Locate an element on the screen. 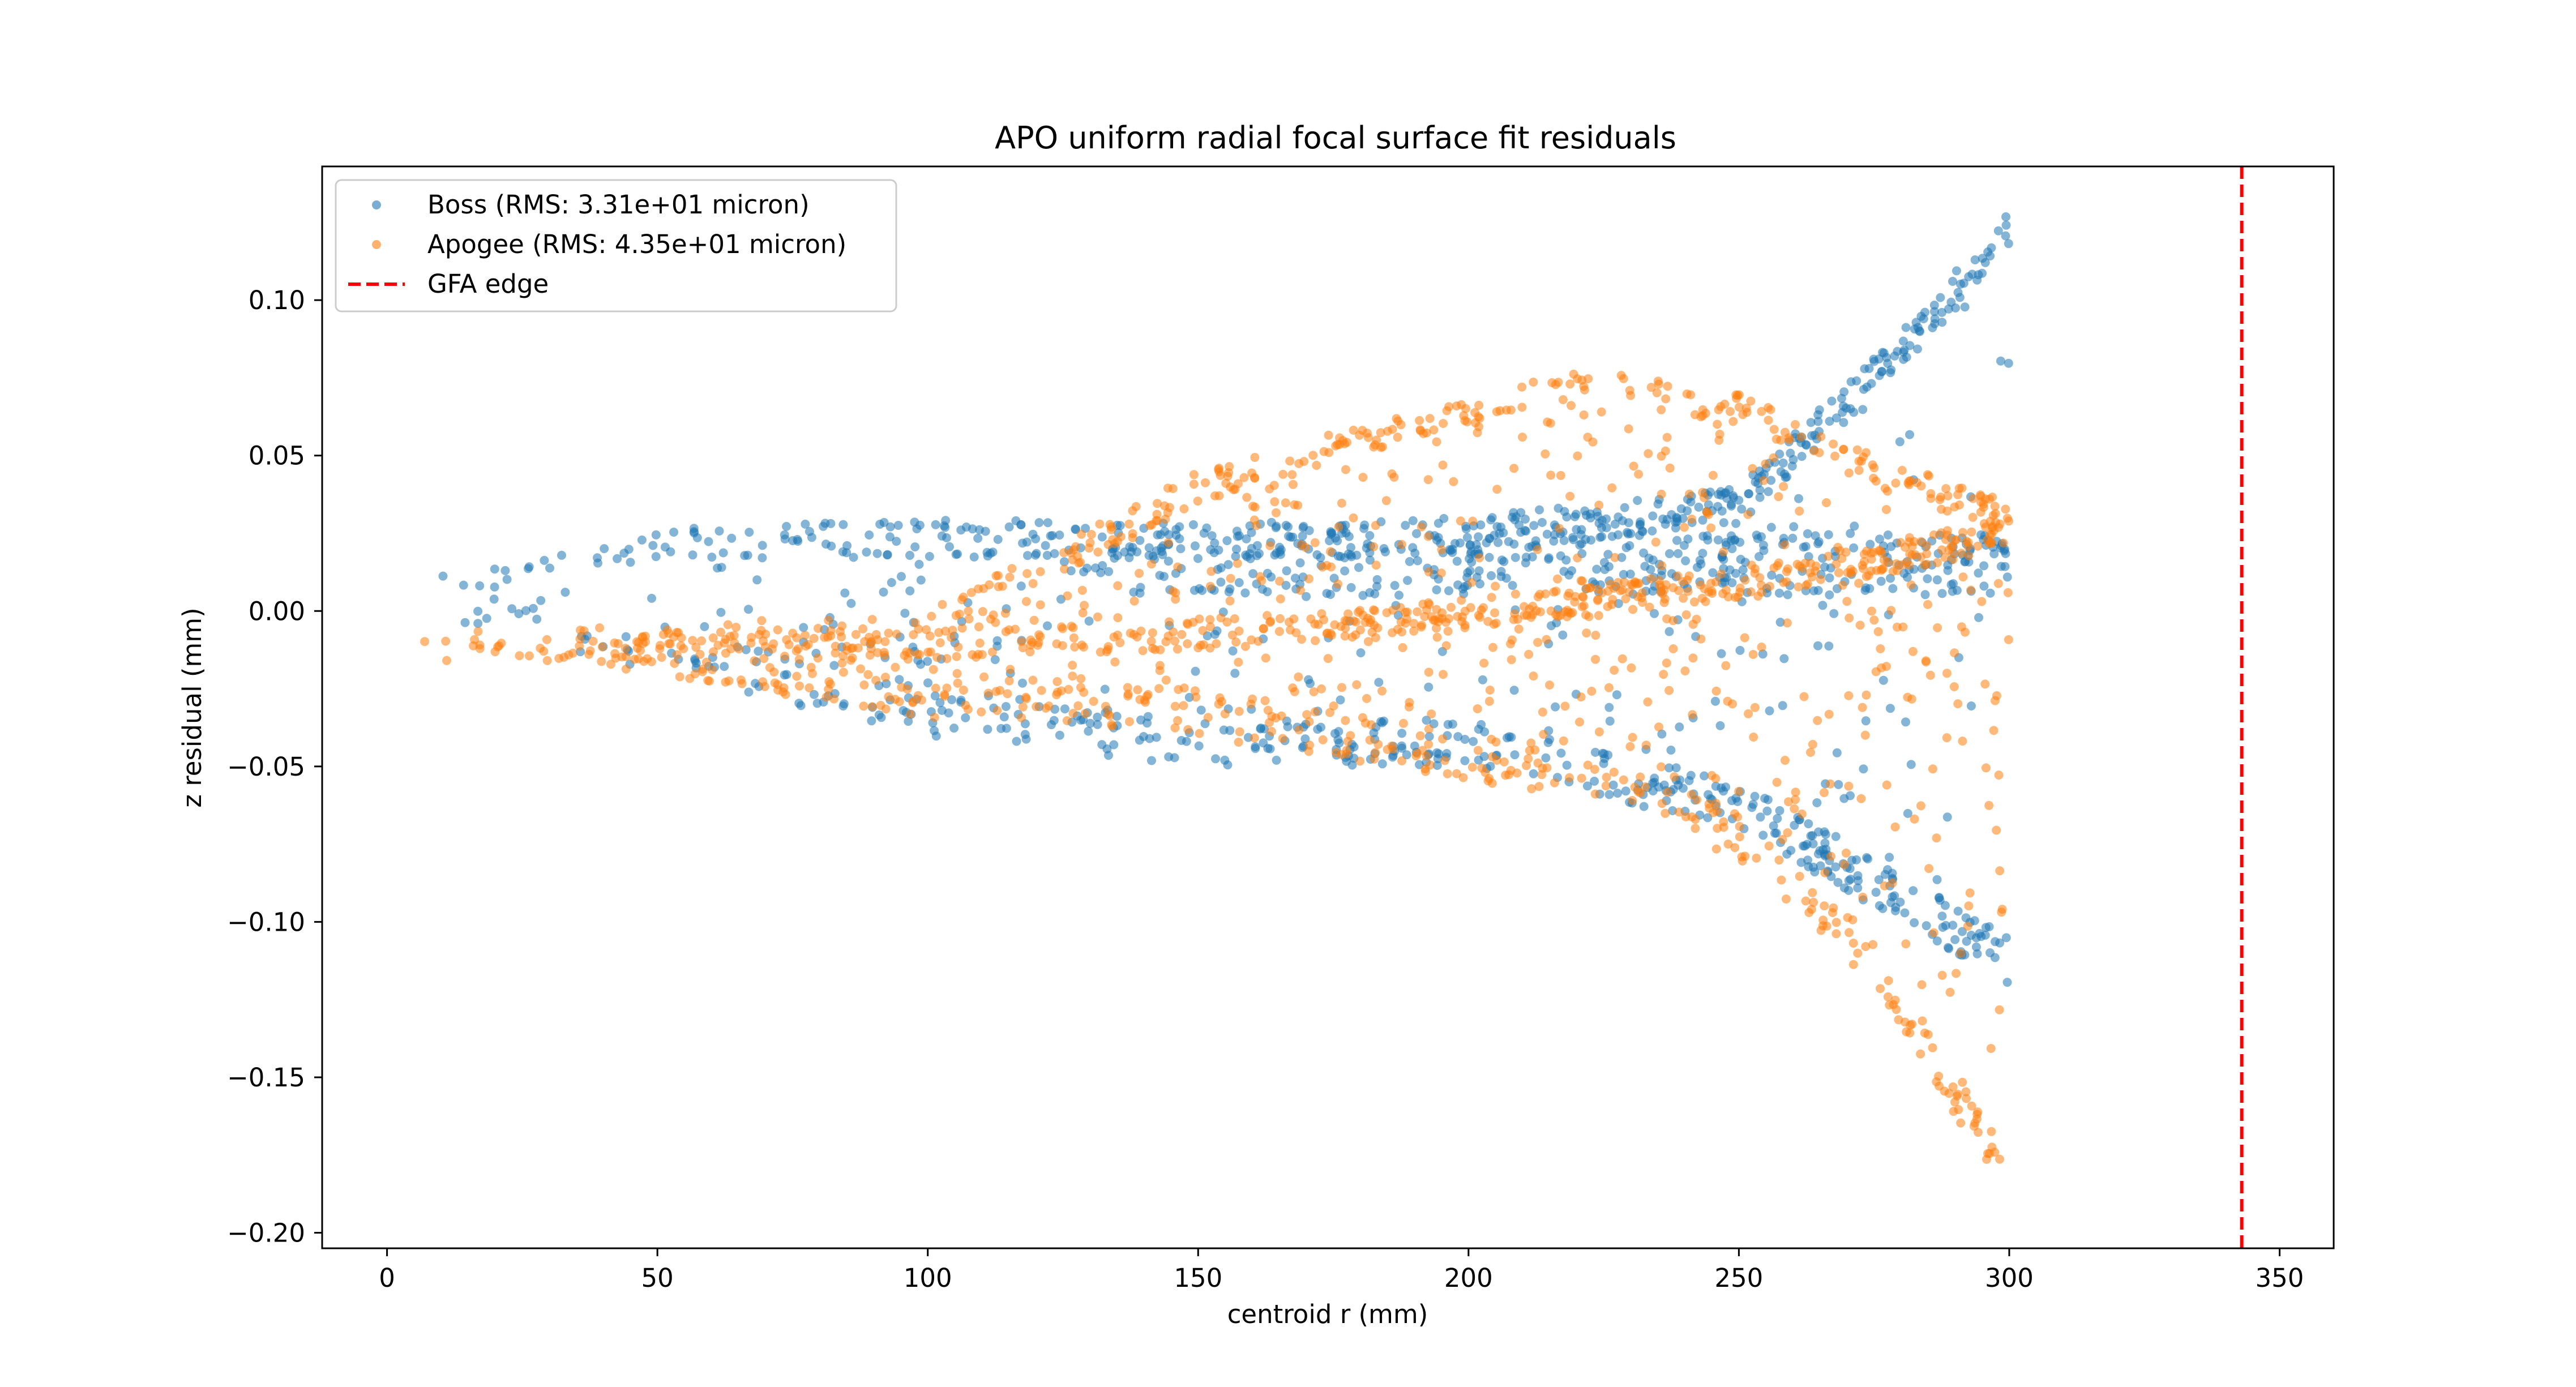  y-tick-label: 0.05 is located at coordinates (277, 456).